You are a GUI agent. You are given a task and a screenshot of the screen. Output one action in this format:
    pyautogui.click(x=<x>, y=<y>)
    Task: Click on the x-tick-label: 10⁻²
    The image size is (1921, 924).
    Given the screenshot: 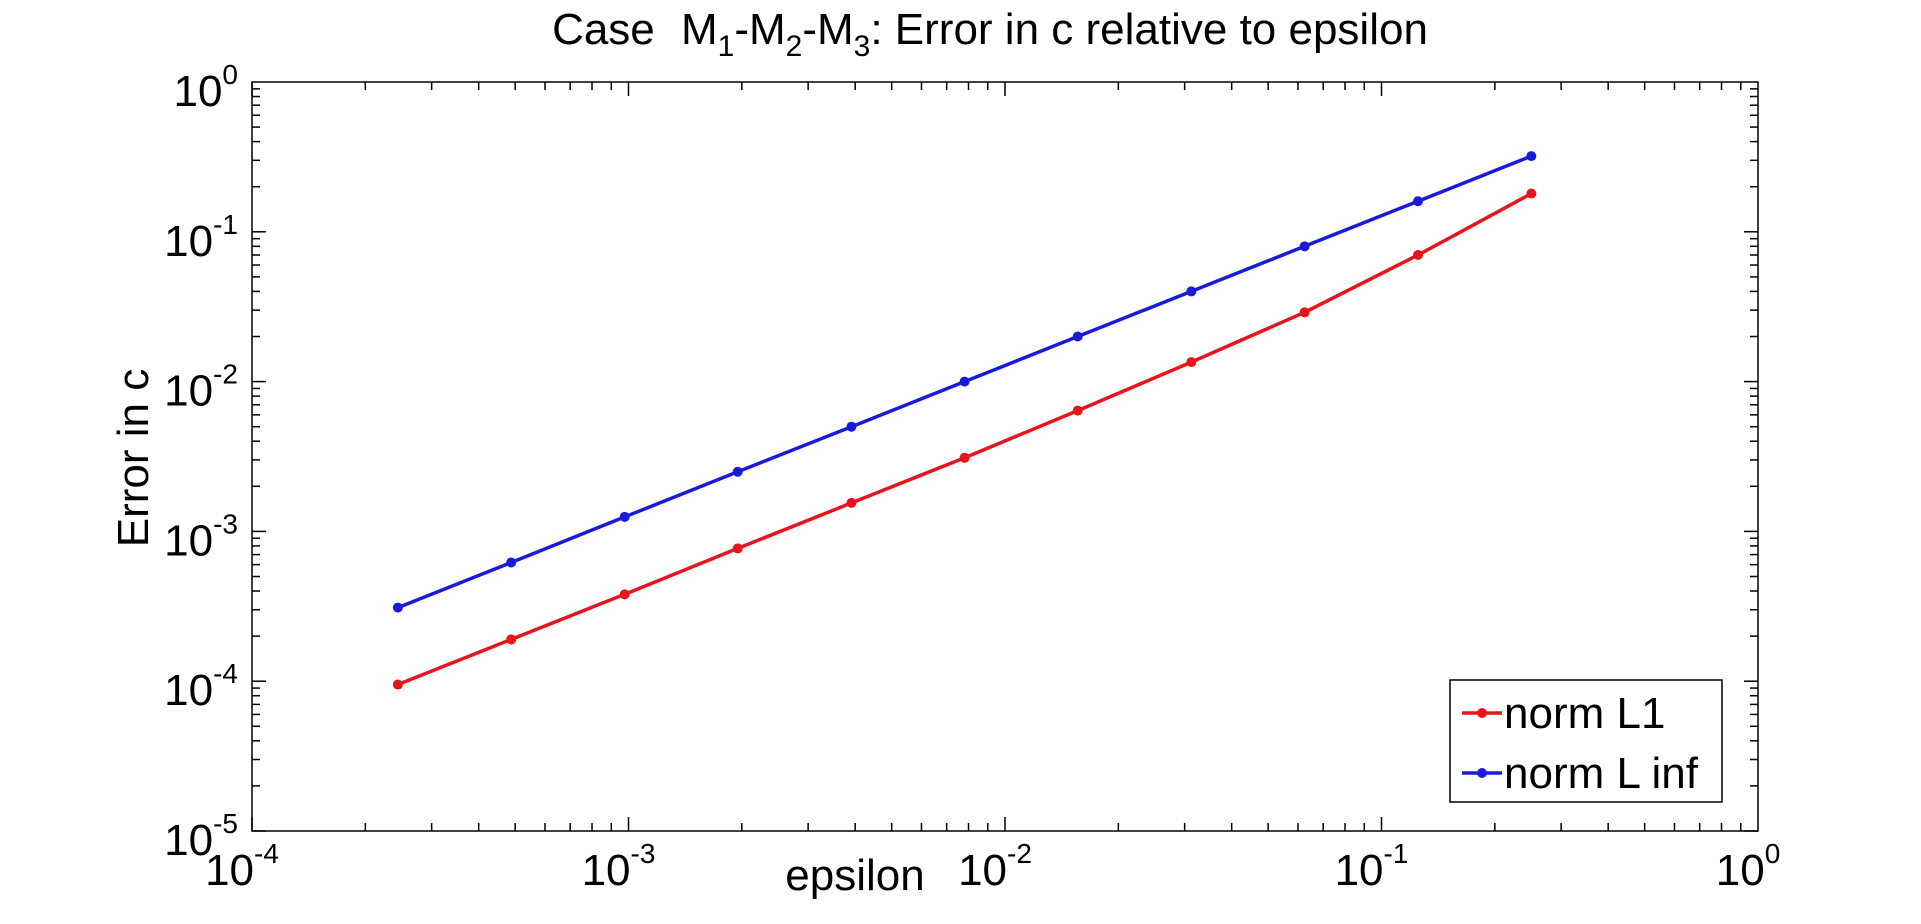 What is the action you would take?
    pyautogui.click(x=995, y=866)
    